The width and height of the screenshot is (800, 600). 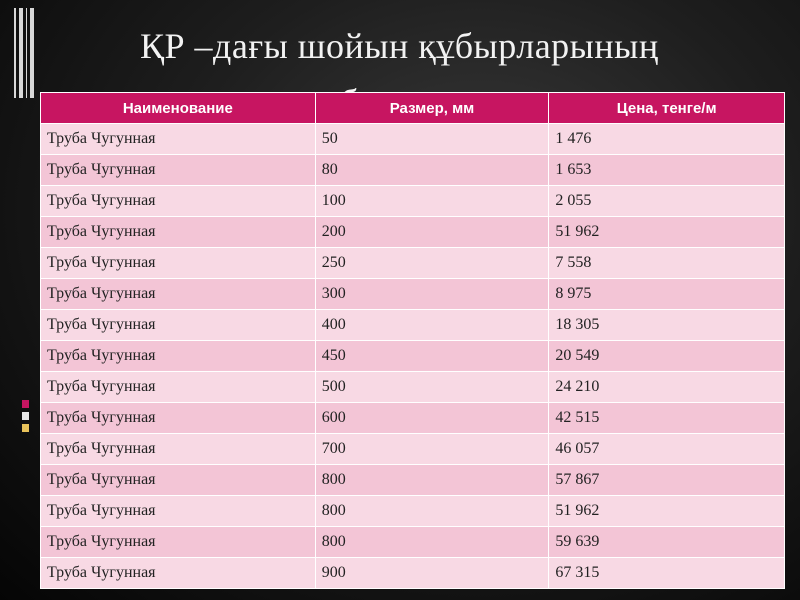 I want to click on table-row: Труба Чугунная 600 42 515, so click(x=412, y=418).